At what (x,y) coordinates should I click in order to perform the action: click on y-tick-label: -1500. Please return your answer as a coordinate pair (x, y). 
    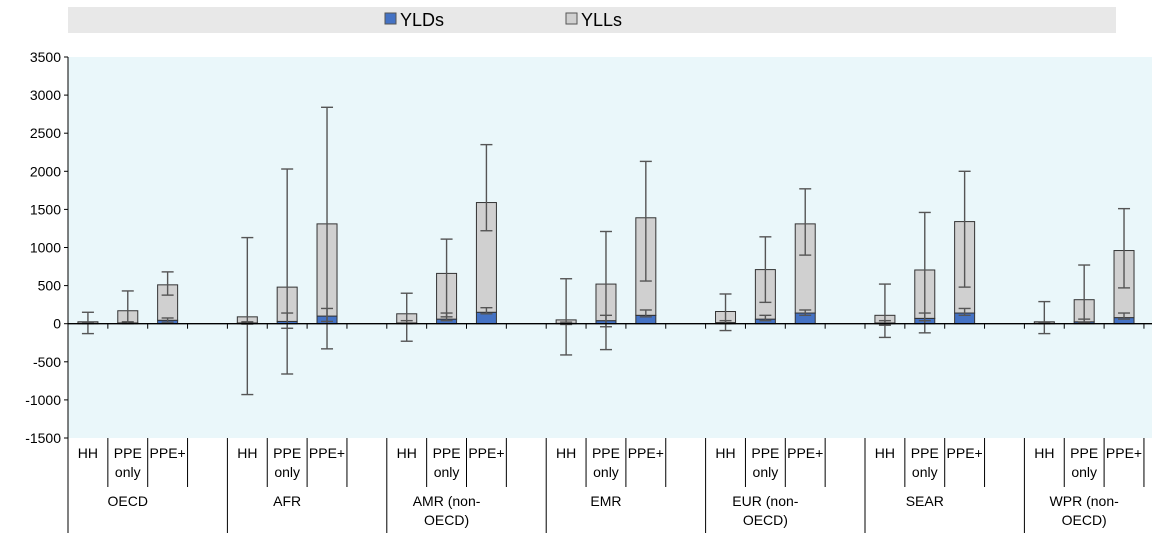
    Looking at the image, I should click on (43, 438).